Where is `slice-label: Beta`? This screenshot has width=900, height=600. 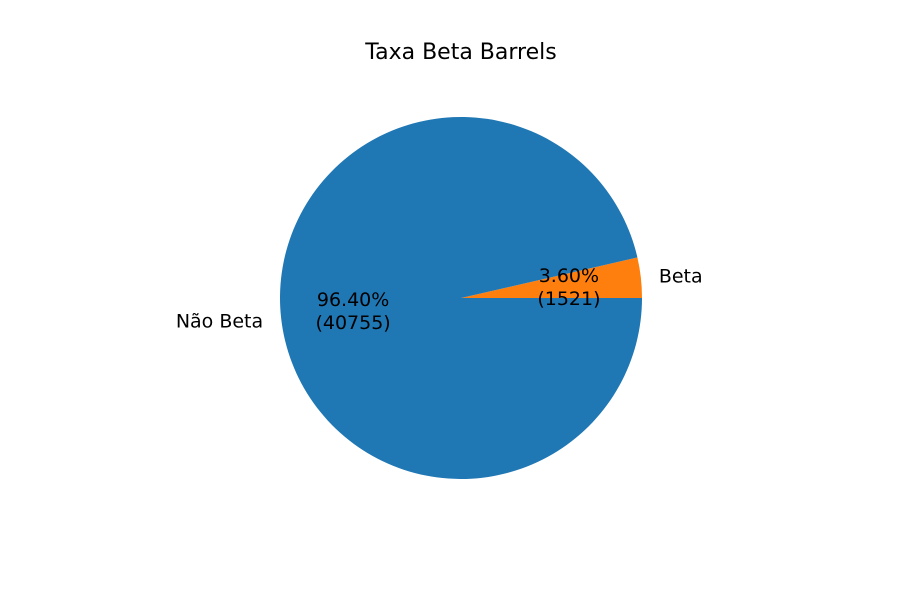
slice-label: Beta is located at coordinates (681, 277).